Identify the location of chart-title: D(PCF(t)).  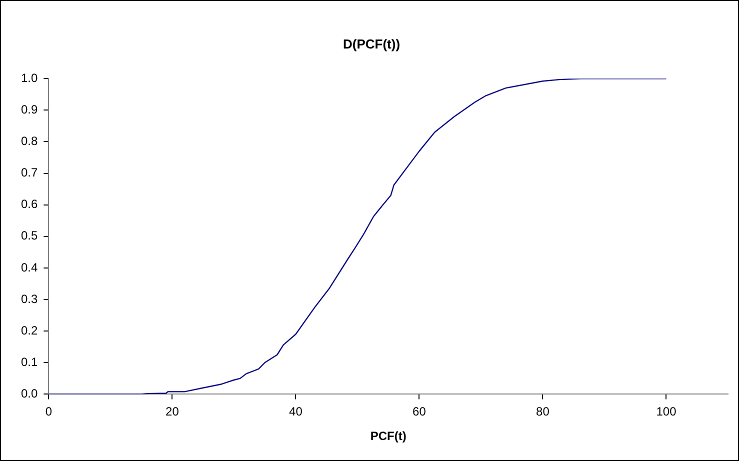
(371, 44).